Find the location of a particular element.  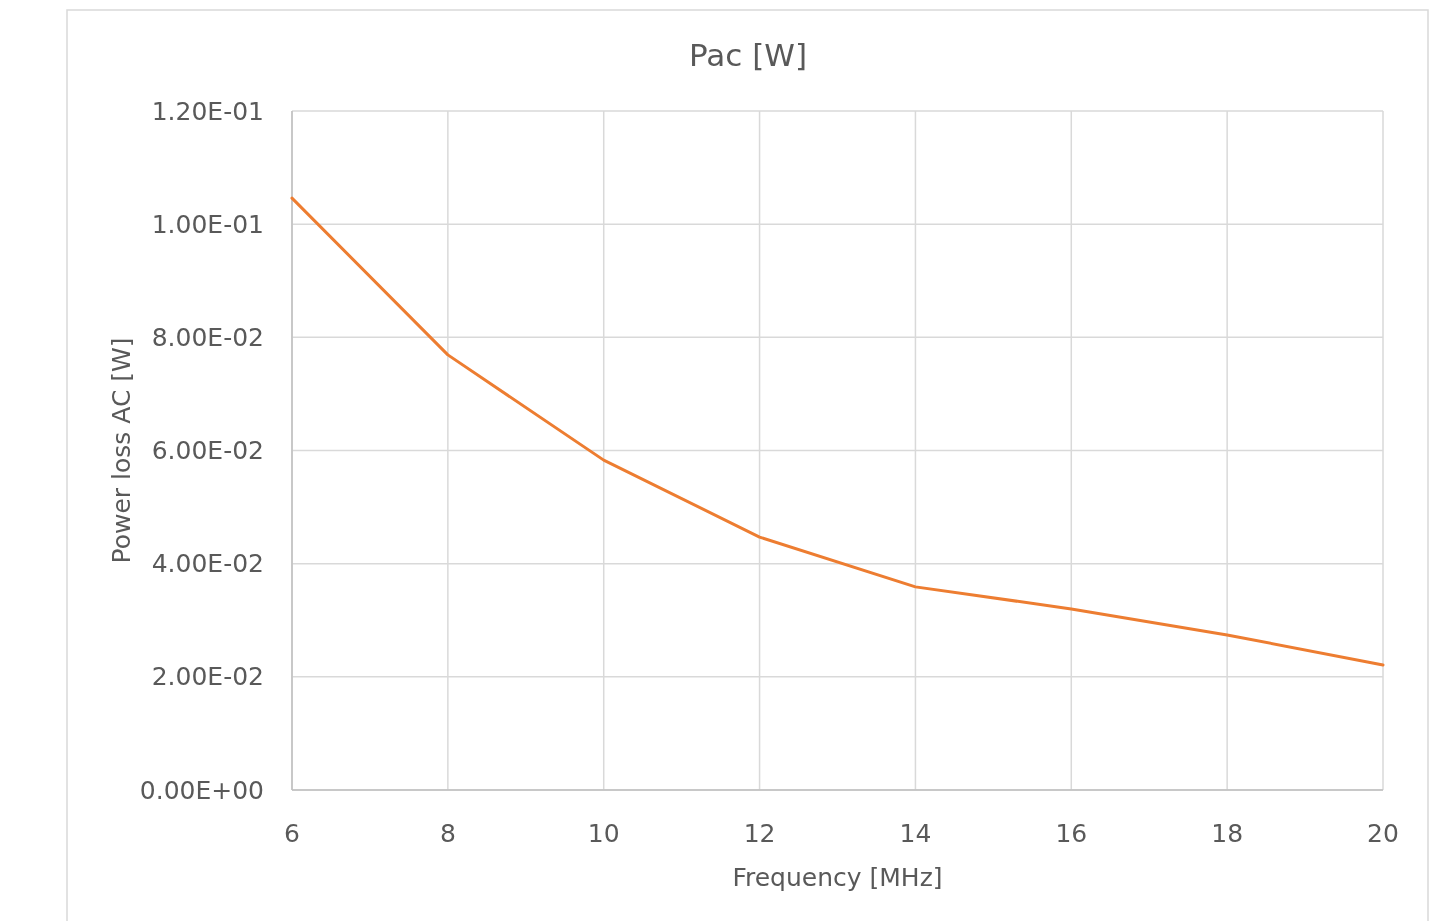

chart-title: Pac [W] is located at coordinates (748, 55).